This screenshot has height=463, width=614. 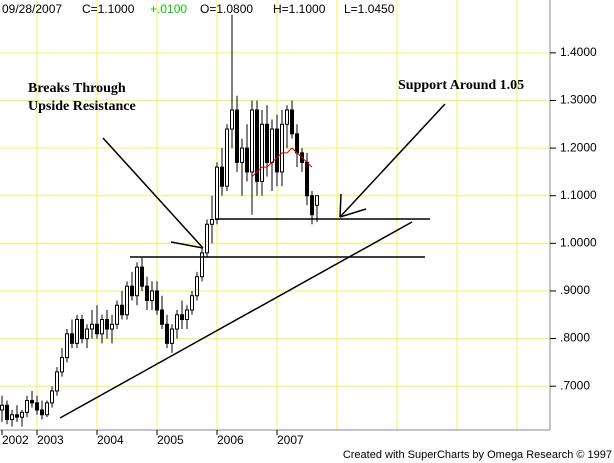 I want to click on y-tick-label: .7000, so click(x=575, y=385).